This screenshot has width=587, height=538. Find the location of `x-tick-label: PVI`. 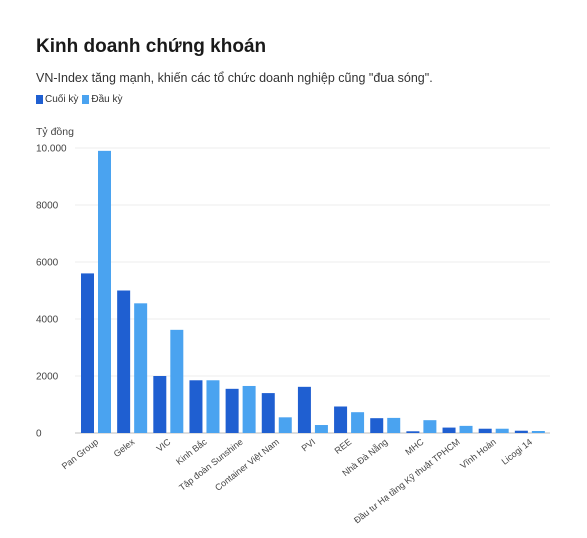

x-tick-label: PVI is located at coordinates (309, 445).